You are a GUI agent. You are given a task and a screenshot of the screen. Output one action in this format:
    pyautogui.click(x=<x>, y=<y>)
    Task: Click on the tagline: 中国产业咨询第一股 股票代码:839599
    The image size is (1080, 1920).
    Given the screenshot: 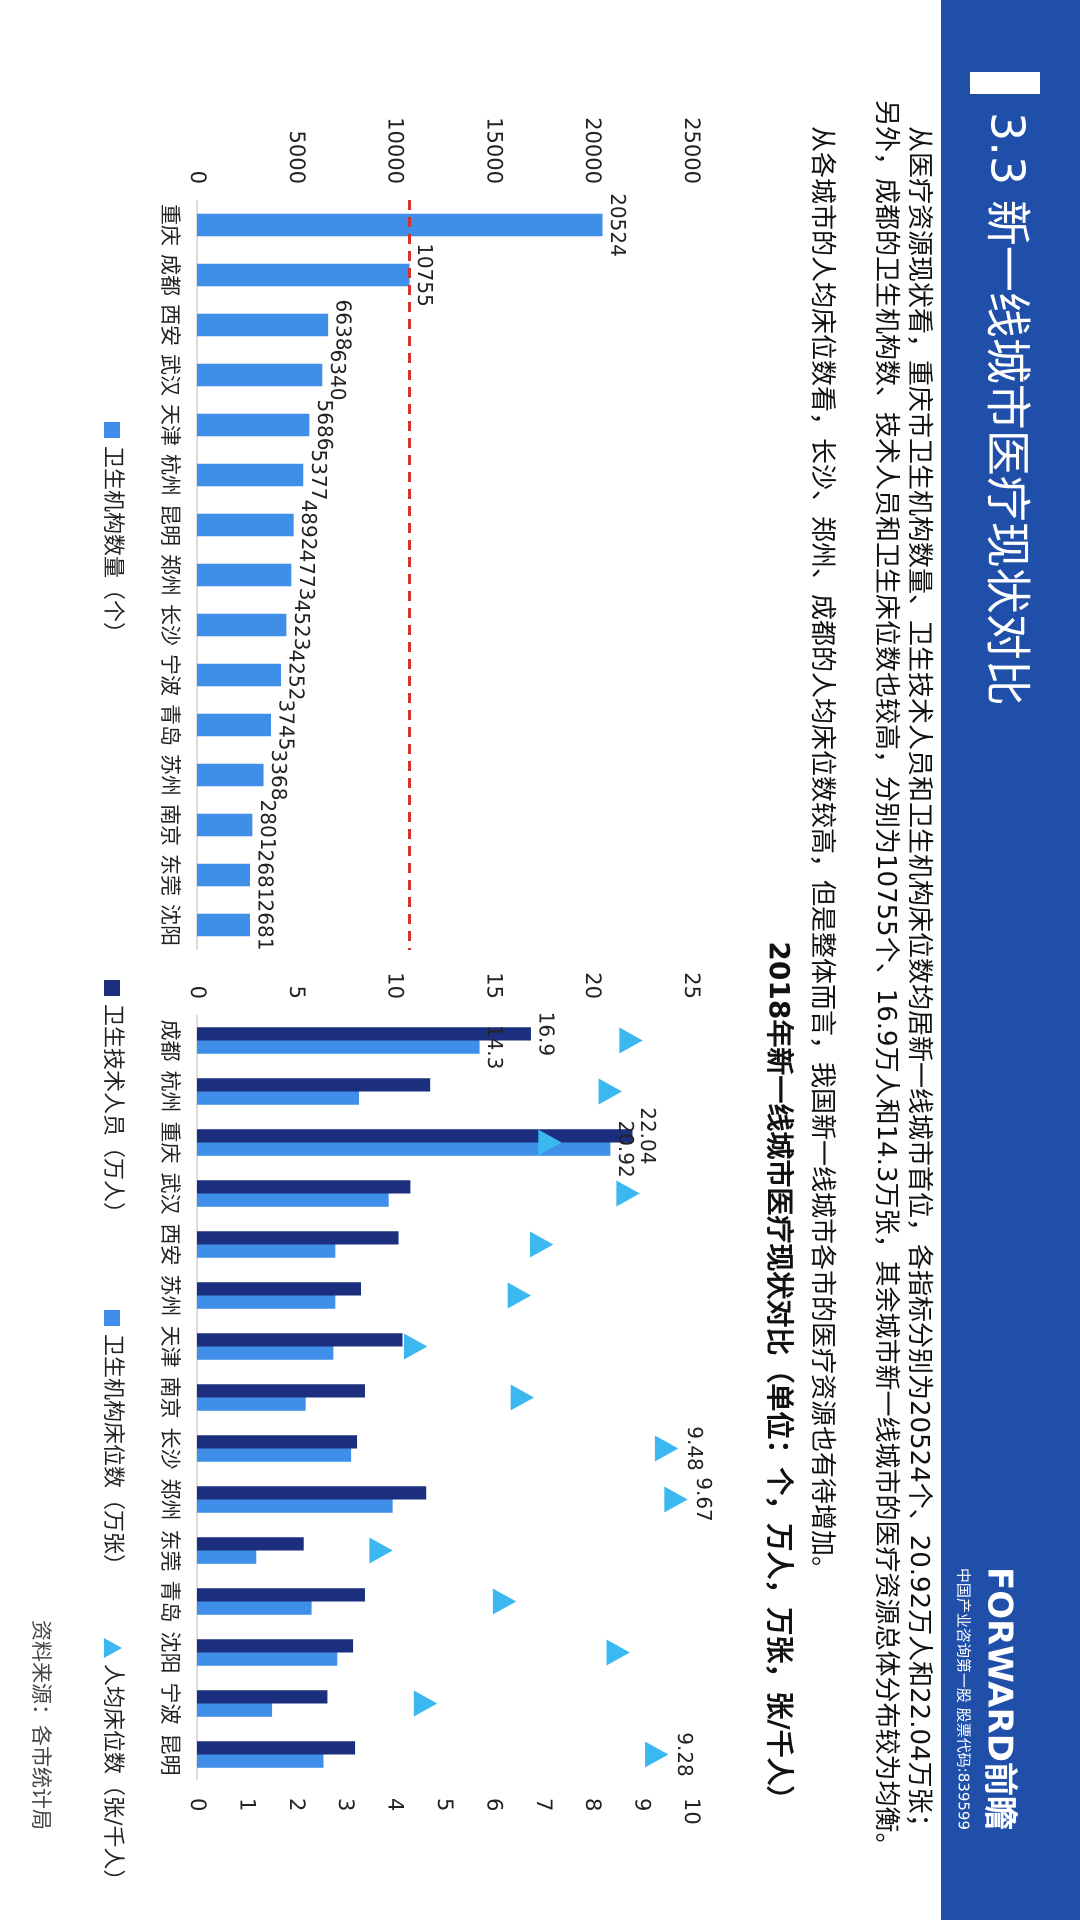 What is the action you would take?
    pyautogui.click(x=964, y=1699)
    